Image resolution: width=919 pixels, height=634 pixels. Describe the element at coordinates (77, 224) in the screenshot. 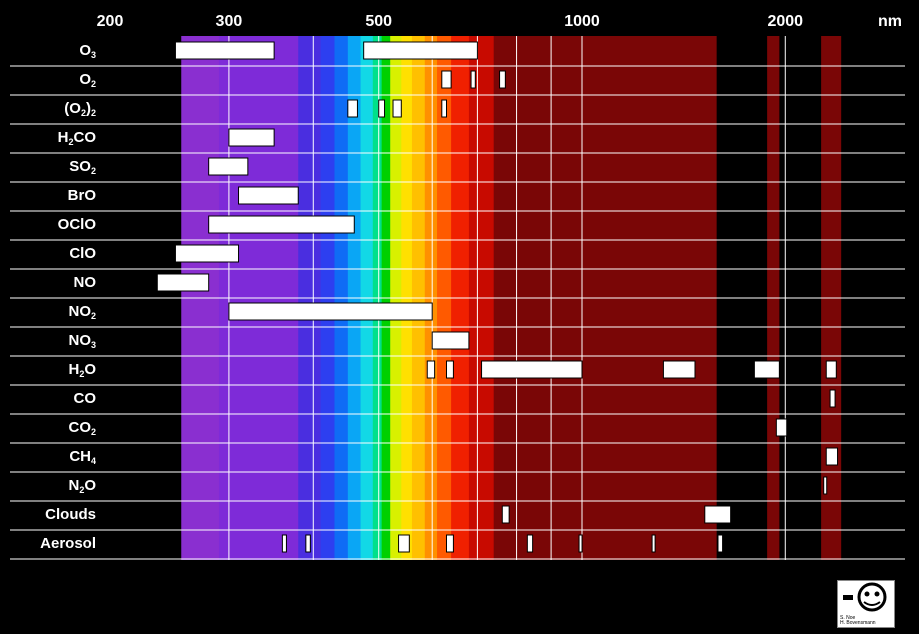

I see `row-label: OClO` at that location.